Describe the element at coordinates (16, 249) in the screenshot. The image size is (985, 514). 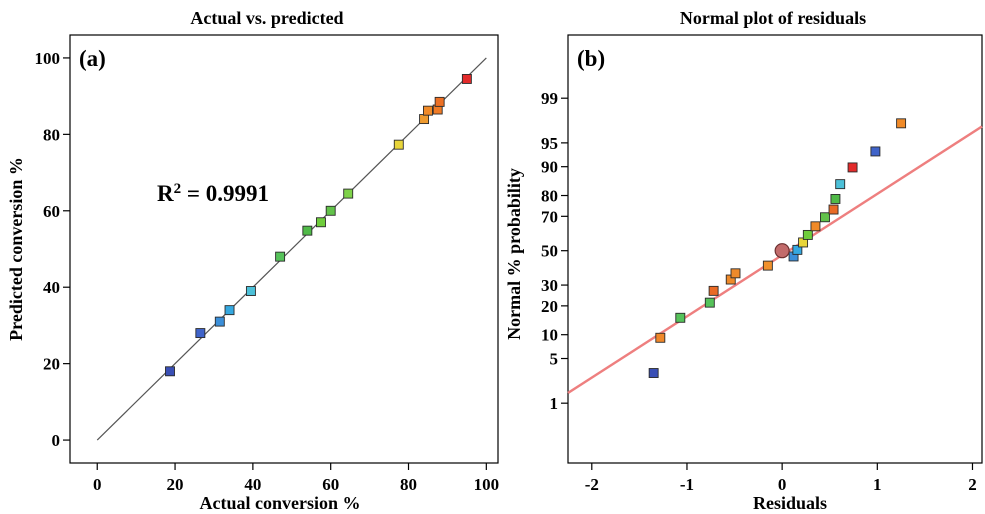
I see `panel-a-y-axis-label: Predicted conversion %` at that location.